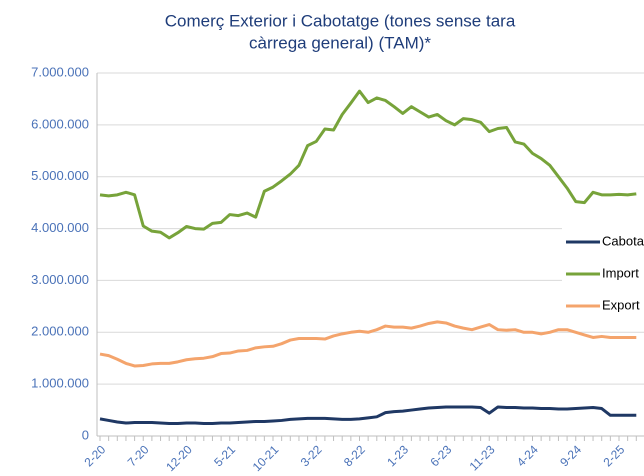  I want to click on legend-label: Export, so click(621, 304).